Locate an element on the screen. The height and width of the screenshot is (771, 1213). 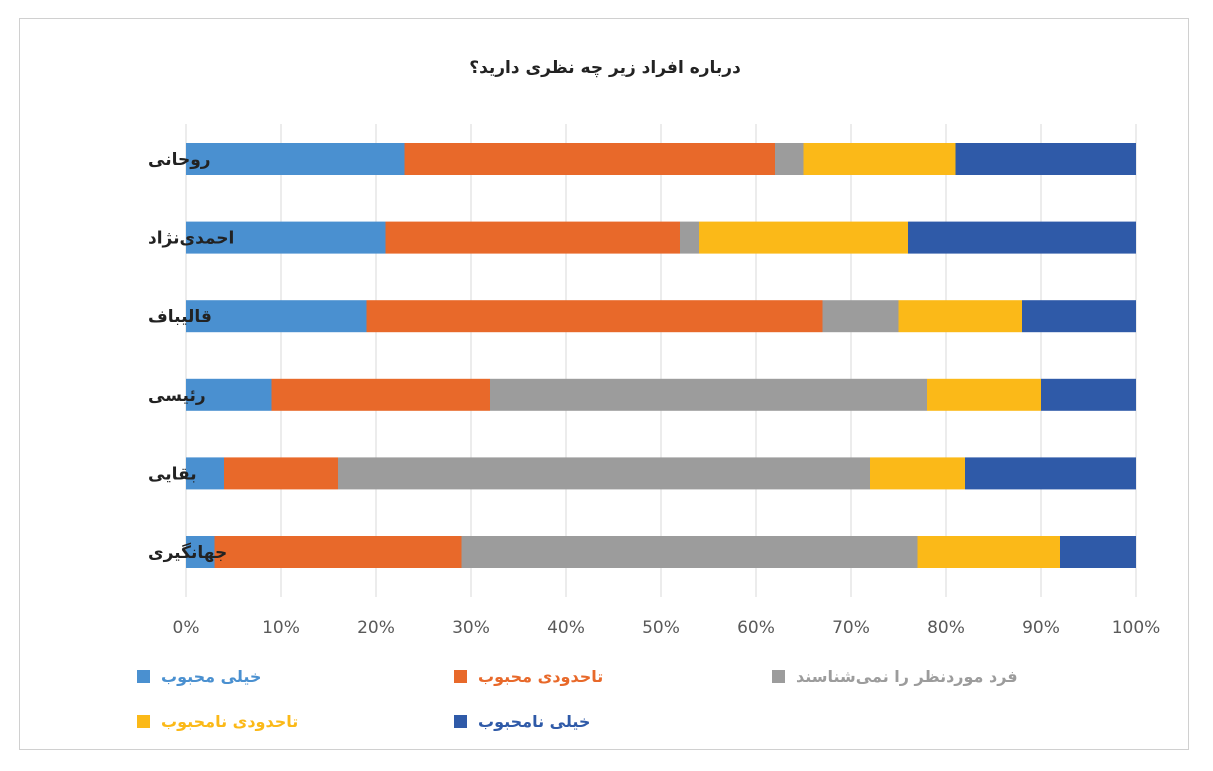
legend-item: فرد موردنظر را نمی‌شناسند is located at coordinates (895, 676).